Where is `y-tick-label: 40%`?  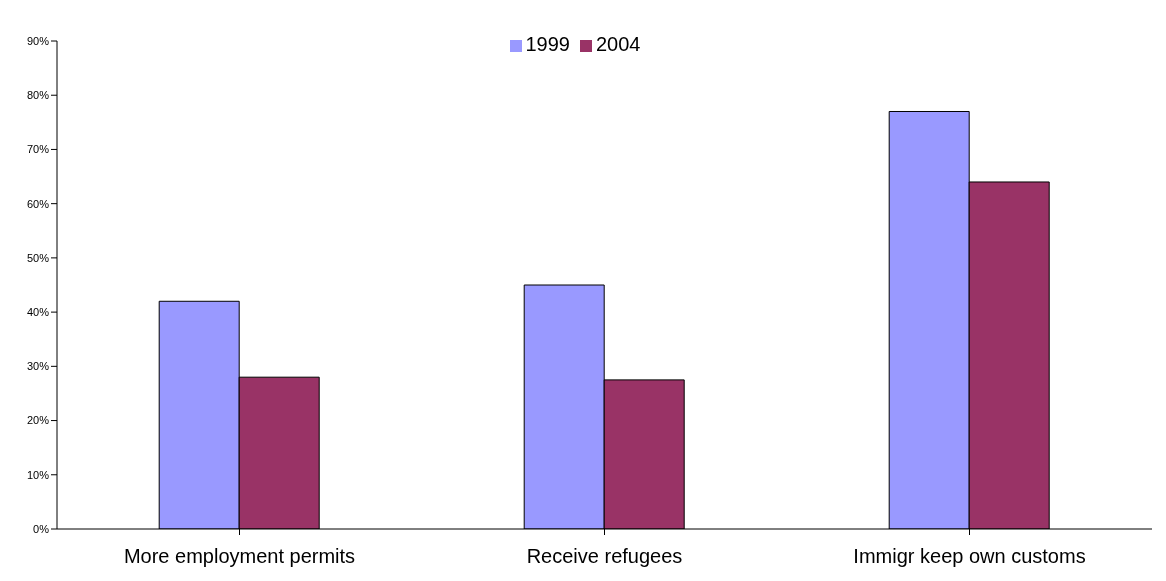
y-tick-label: 40% is located at coordinates (38, 312).